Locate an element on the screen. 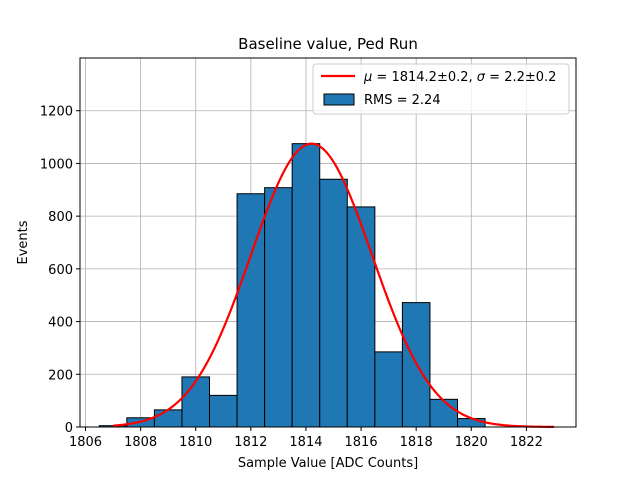  legend-histogram-swatch is located at coordinates (339, 99).